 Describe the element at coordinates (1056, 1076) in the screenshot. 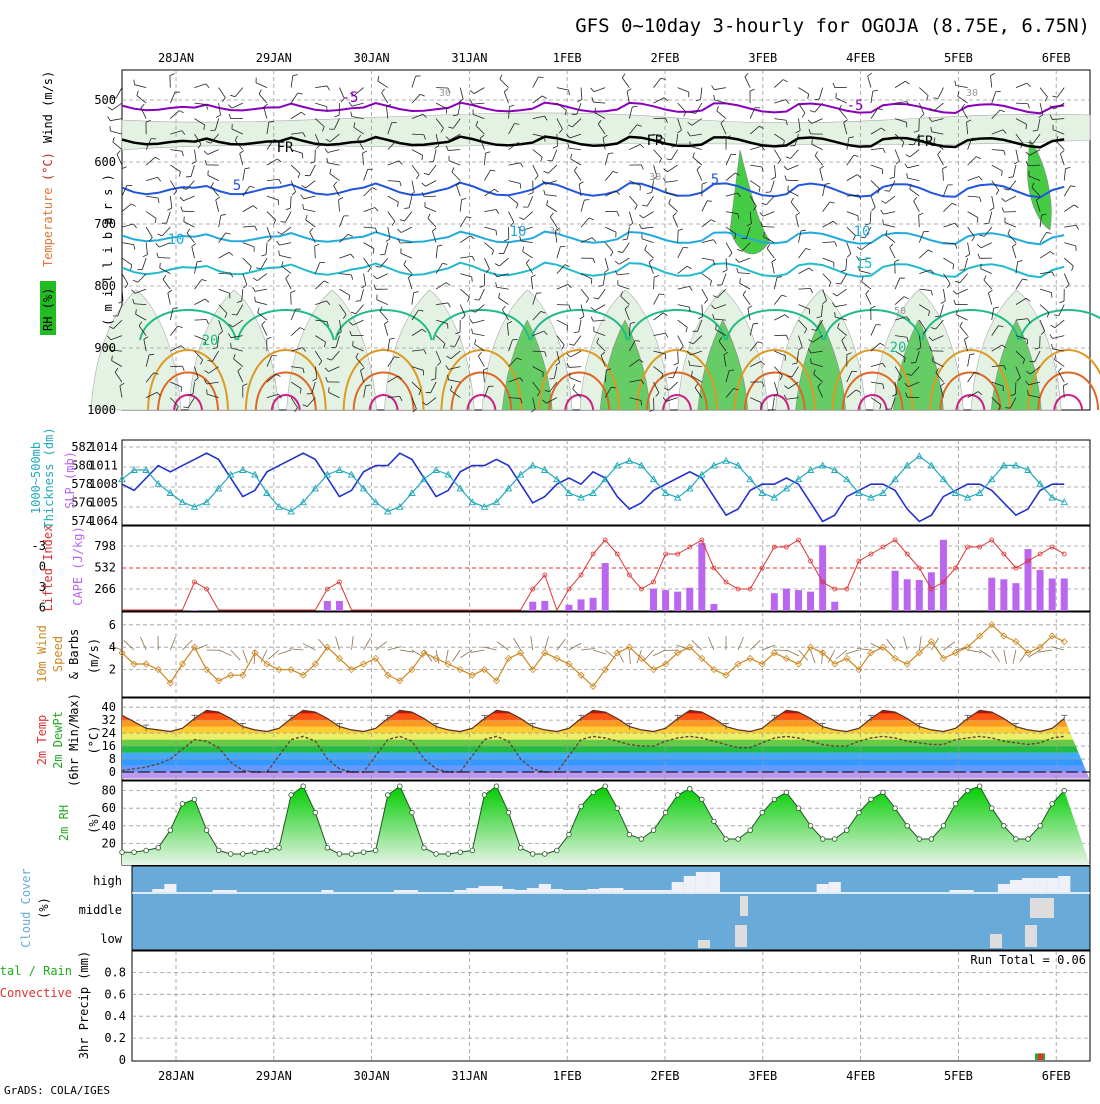

I see `date-label-bottom: 6FEB` at that location.